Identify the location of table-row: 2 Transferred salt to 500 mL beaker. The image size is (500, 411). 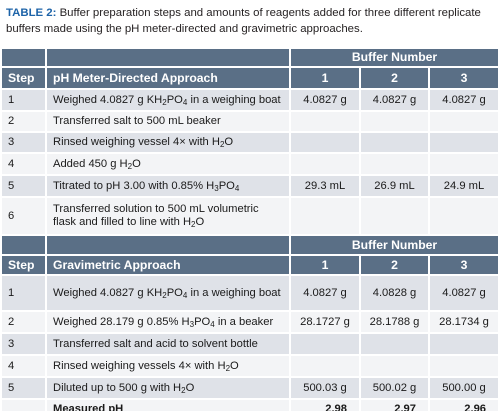
(250, 122).